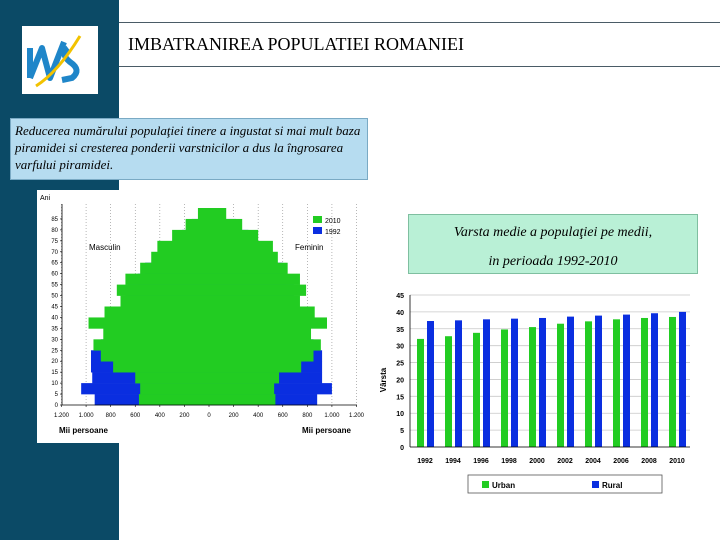 The width and height of the screenshot is (720, 540). Describe the element at coordinates (54, 61) in the screenshot. I see `ins-logo-icon` at that location.